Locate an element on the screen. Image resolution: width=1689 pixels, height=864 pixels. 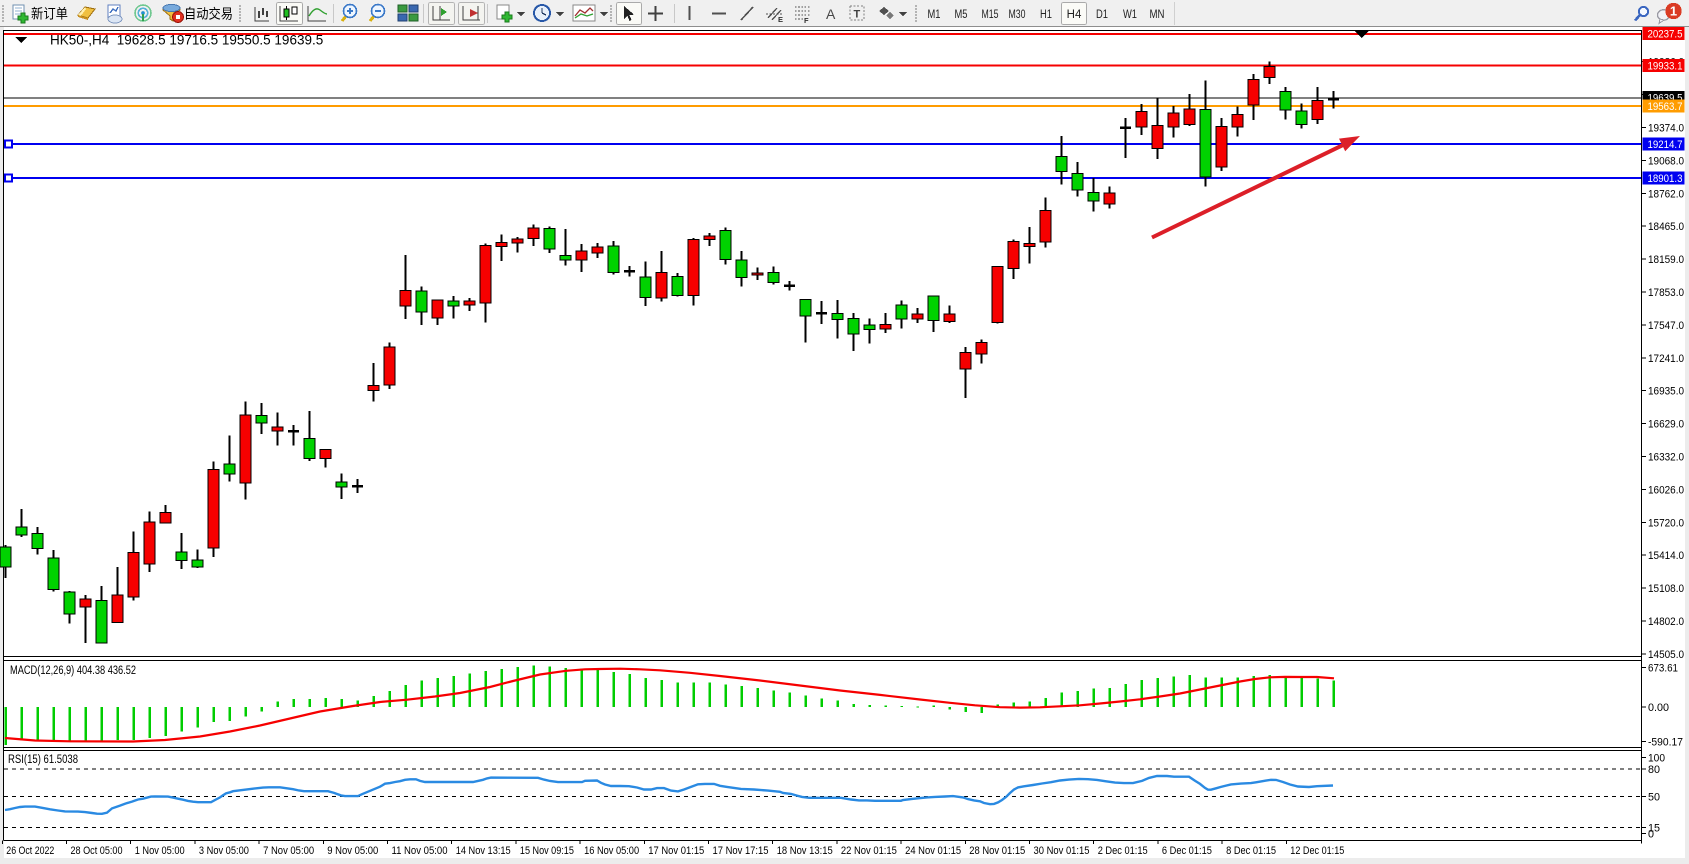
svg-text: A is located at coordinates (831, 14).